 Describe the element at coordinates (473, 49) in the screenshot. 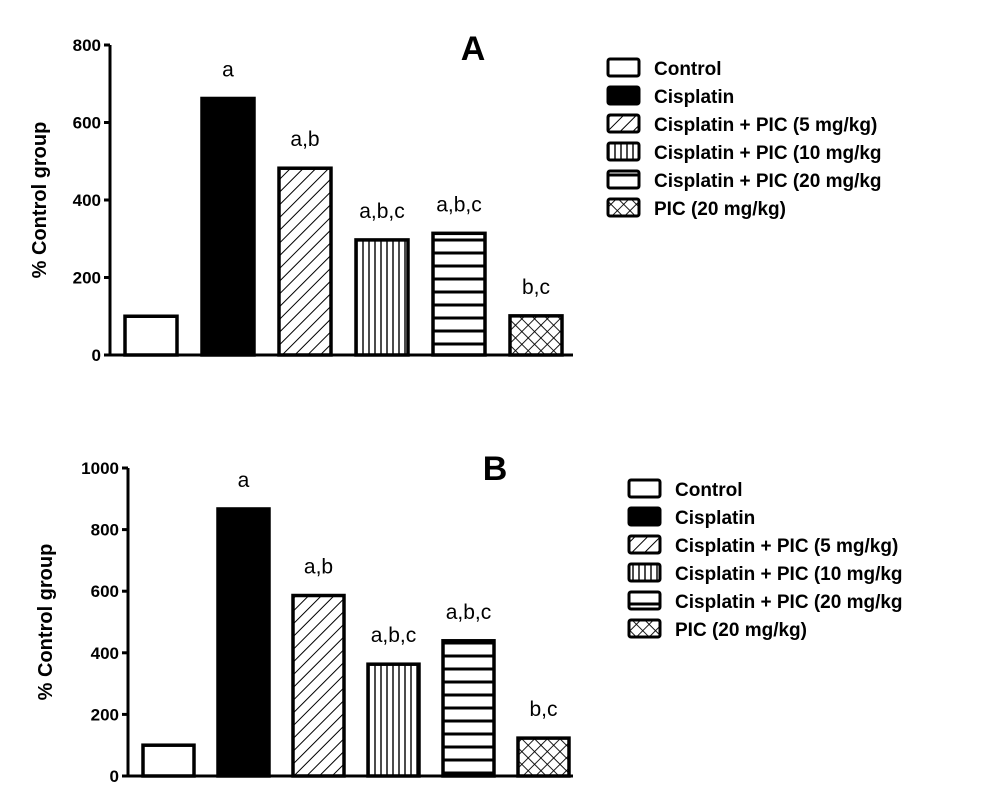

I see `panel-title: A` at that location.